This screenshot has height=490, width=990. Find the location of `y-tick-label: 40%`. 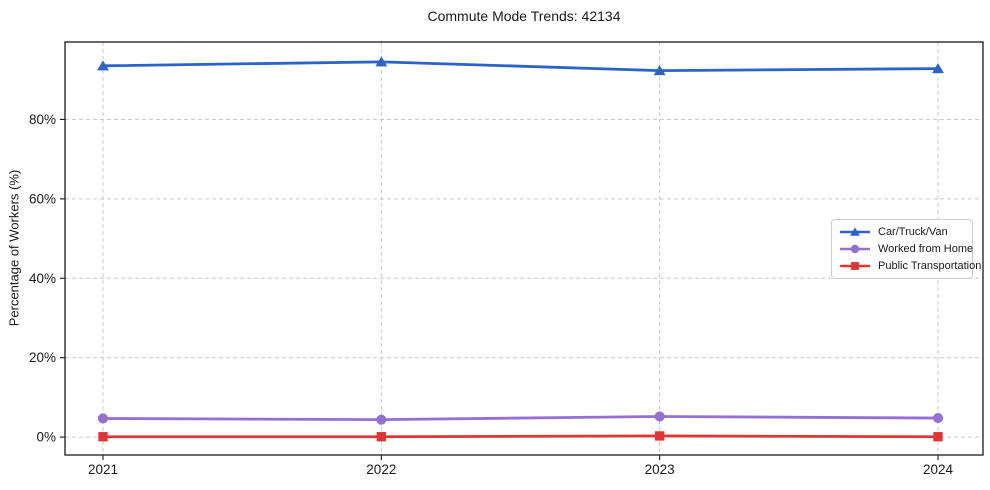

y-tick-label: 40% is located at coordinates (42, 278).